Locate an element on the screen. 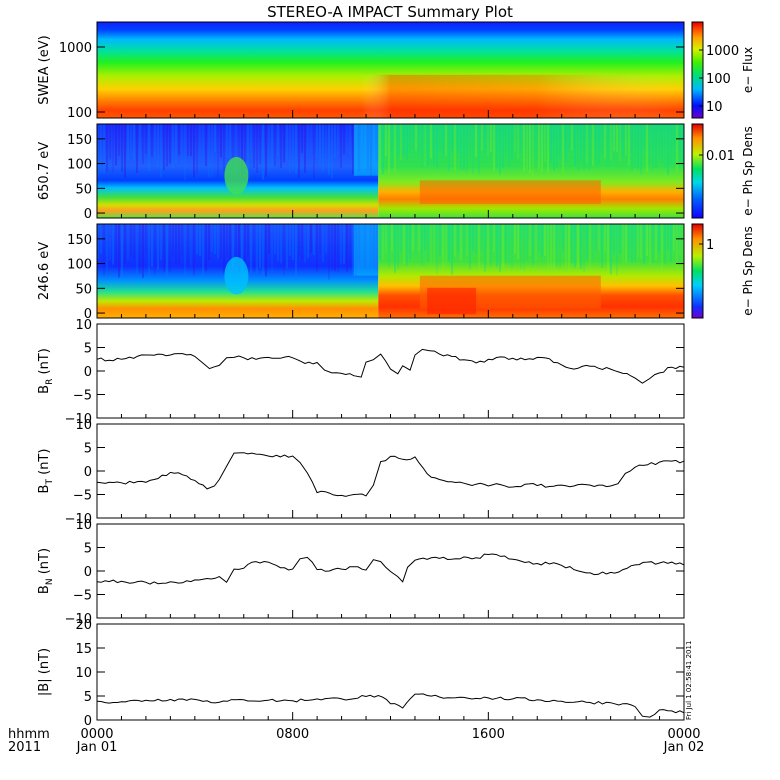  pad246-colorbar-label: e− Ph Sp Dens is located at coordinates (748, 270).